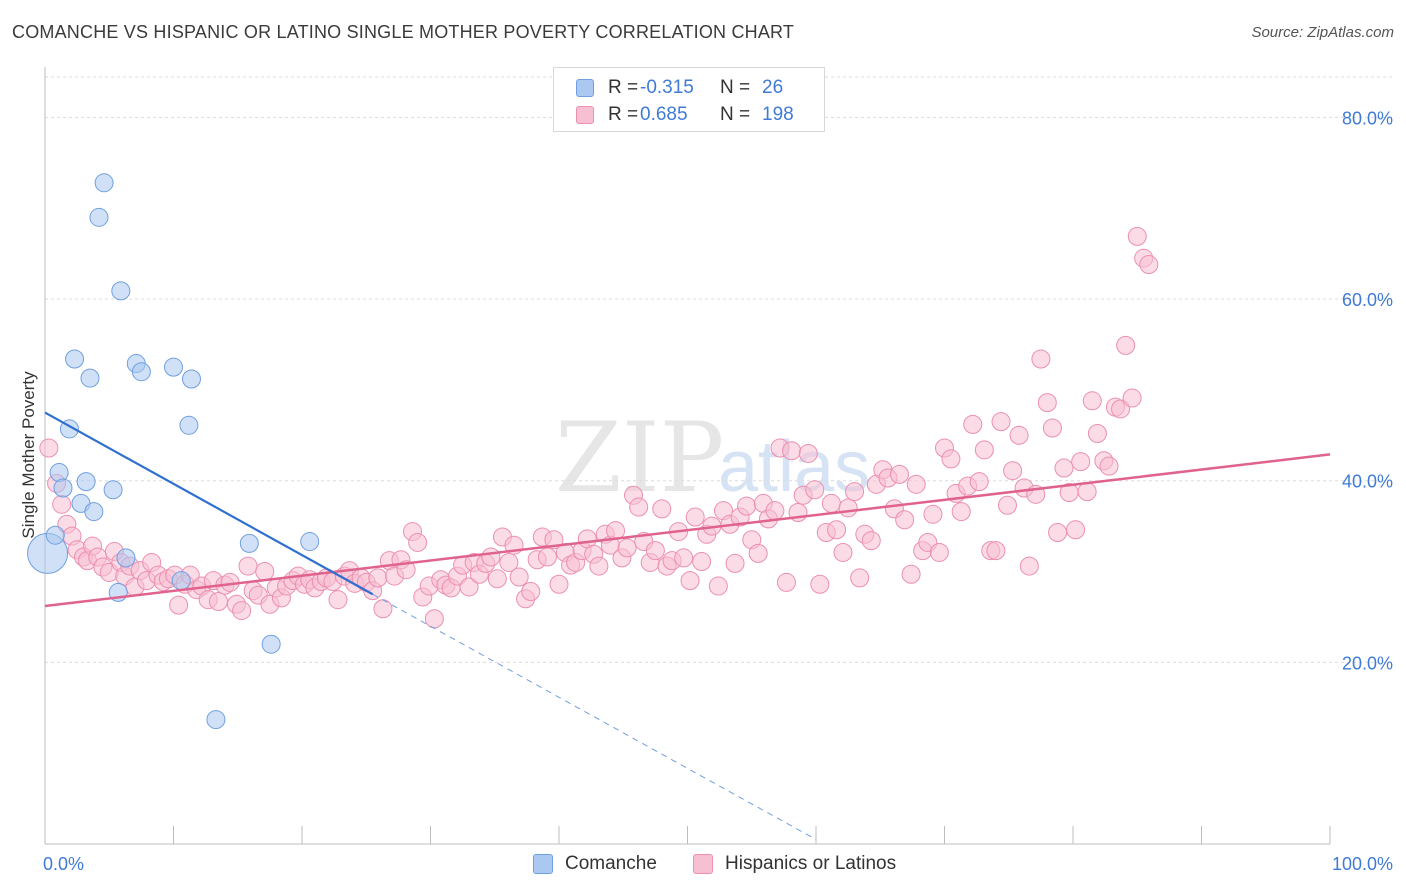 The image size is (1406, 892). What do you see at coordinates (773, 87) in the screenshot?
I see `n-value: 26` at bounding box center [773, 87].